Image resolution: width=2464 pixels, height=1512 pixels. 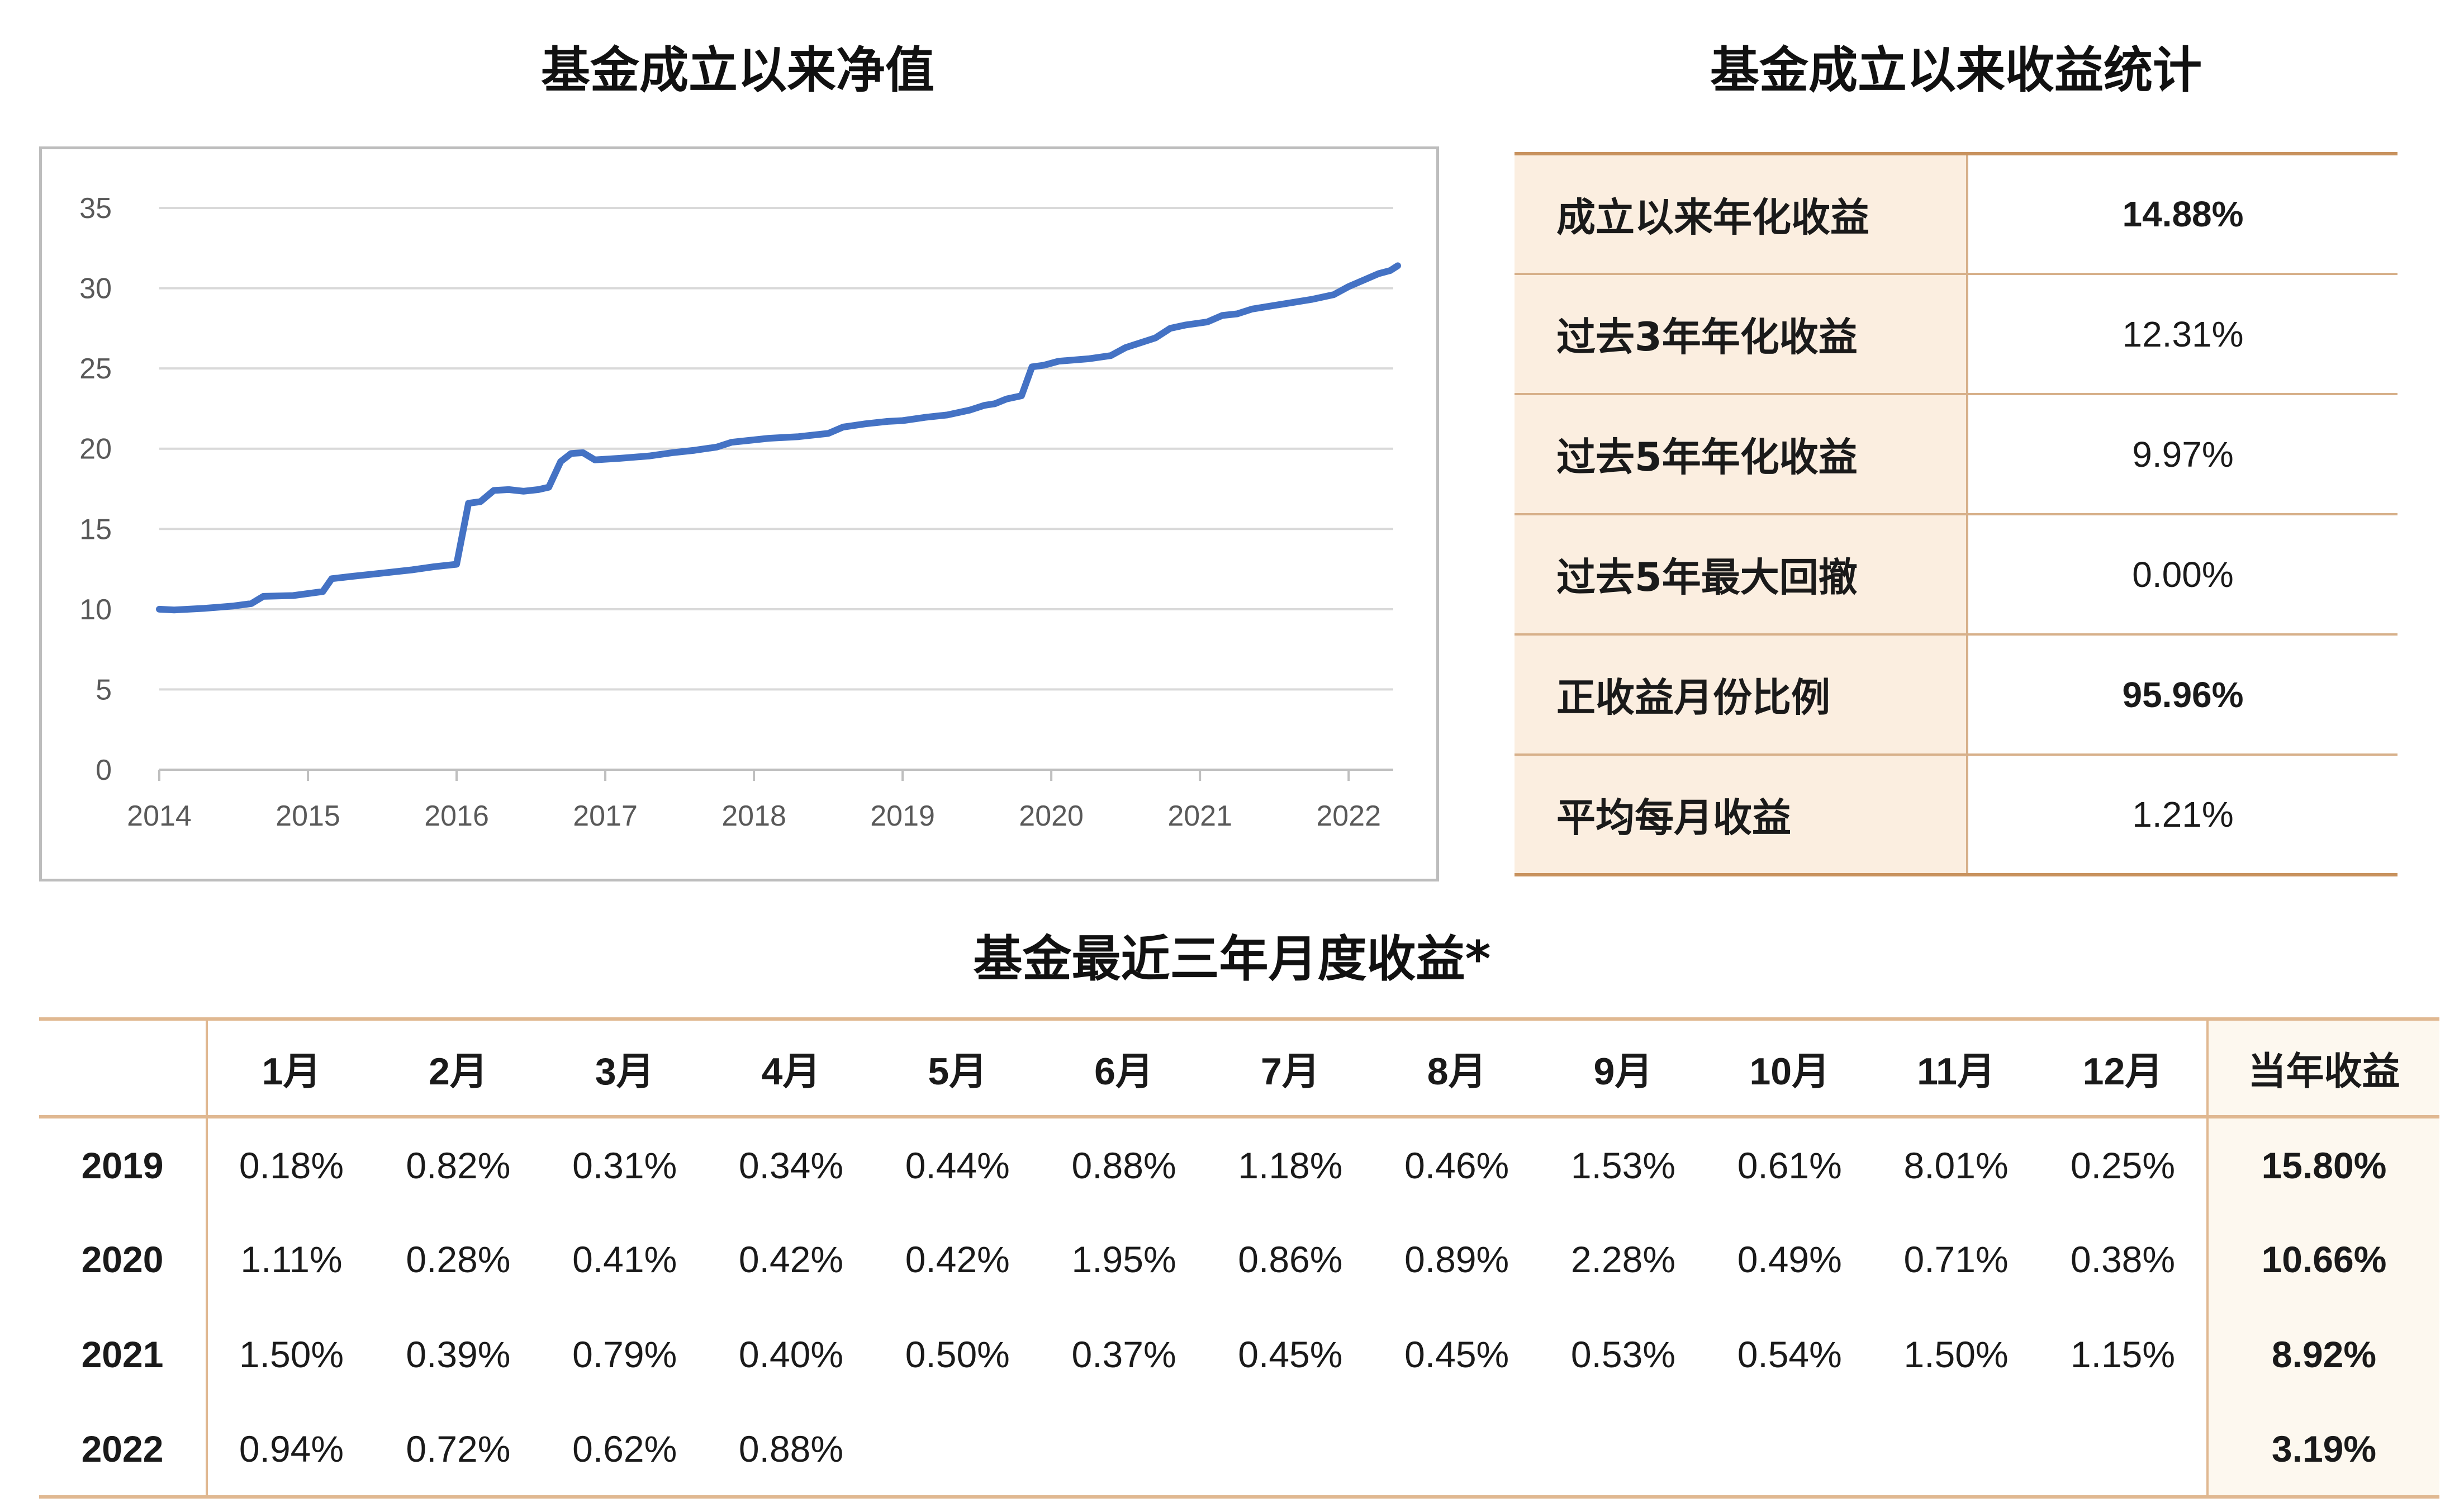 What do you see at coordinates (1790, 1260) in the screenshot?
I see `monthly-return-cell: 0.49%` at bounding box center [1790, 1260].